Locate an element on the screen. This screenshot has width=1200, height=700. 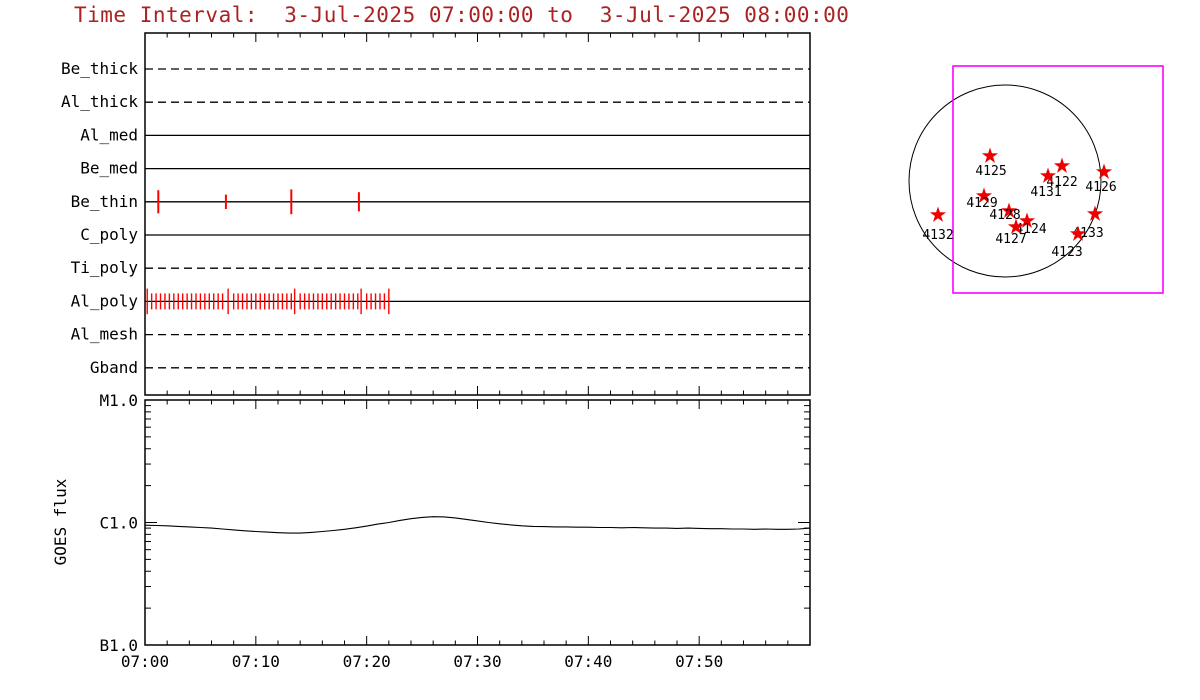
timeline-row-label-Gband: Gband is located at coordinates (114, 367).